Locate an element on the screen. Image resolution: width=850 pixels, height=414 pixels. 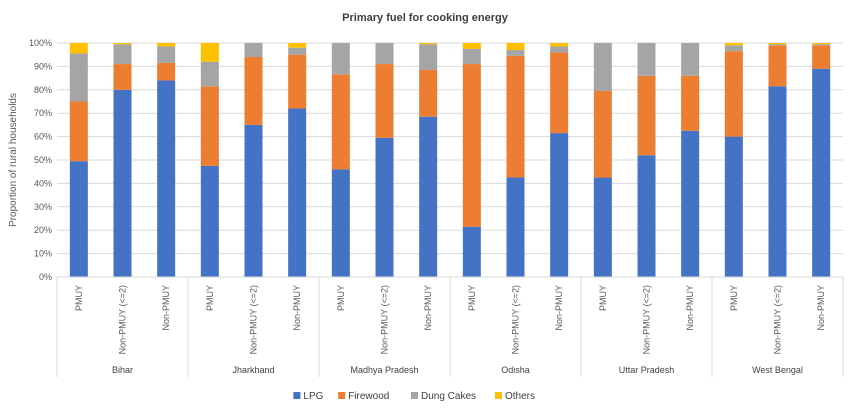
y-tick-label: 20% is located at coordinates (43, 230).